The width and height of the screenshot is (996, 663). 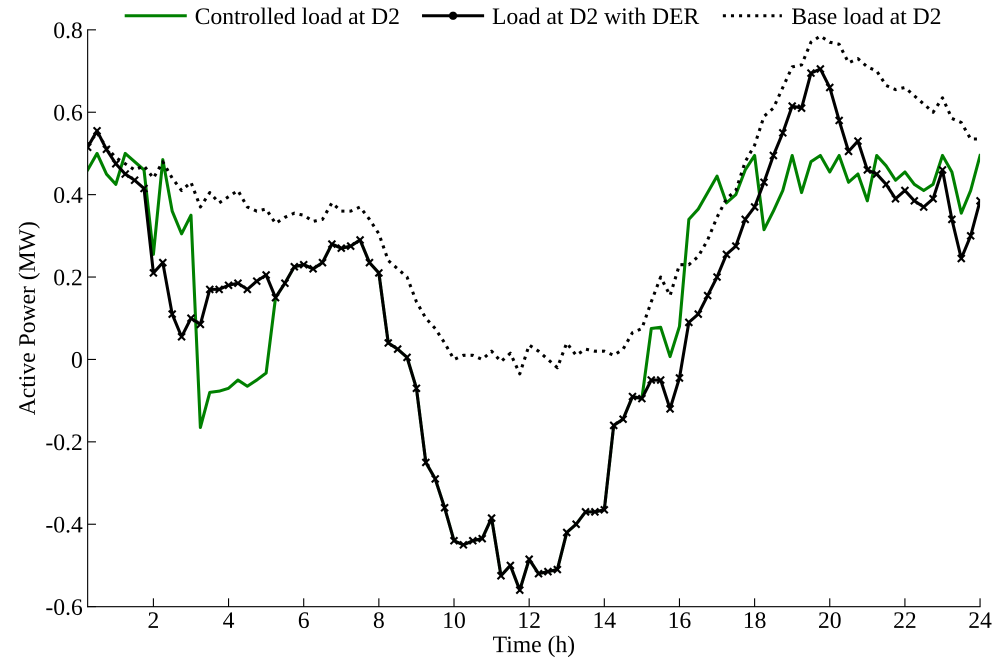 I want to click on x-tick-label: 14, so click(x=605, y=620).